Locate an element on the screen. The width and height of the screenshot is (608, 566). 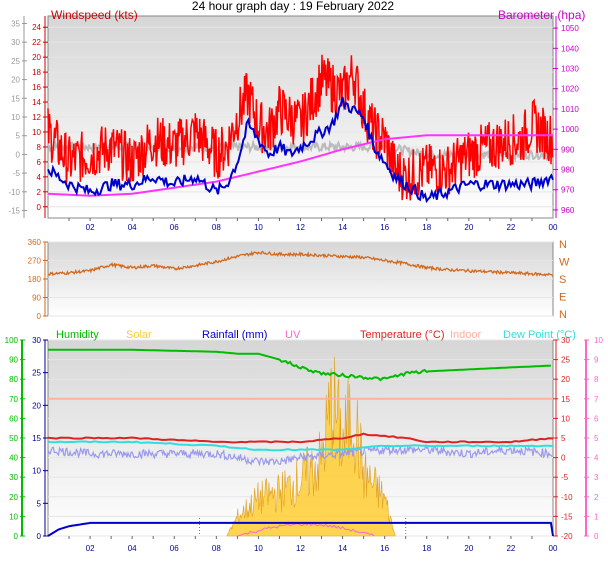
humidity-tick-label: 100 is located at coordinates (12, 340).